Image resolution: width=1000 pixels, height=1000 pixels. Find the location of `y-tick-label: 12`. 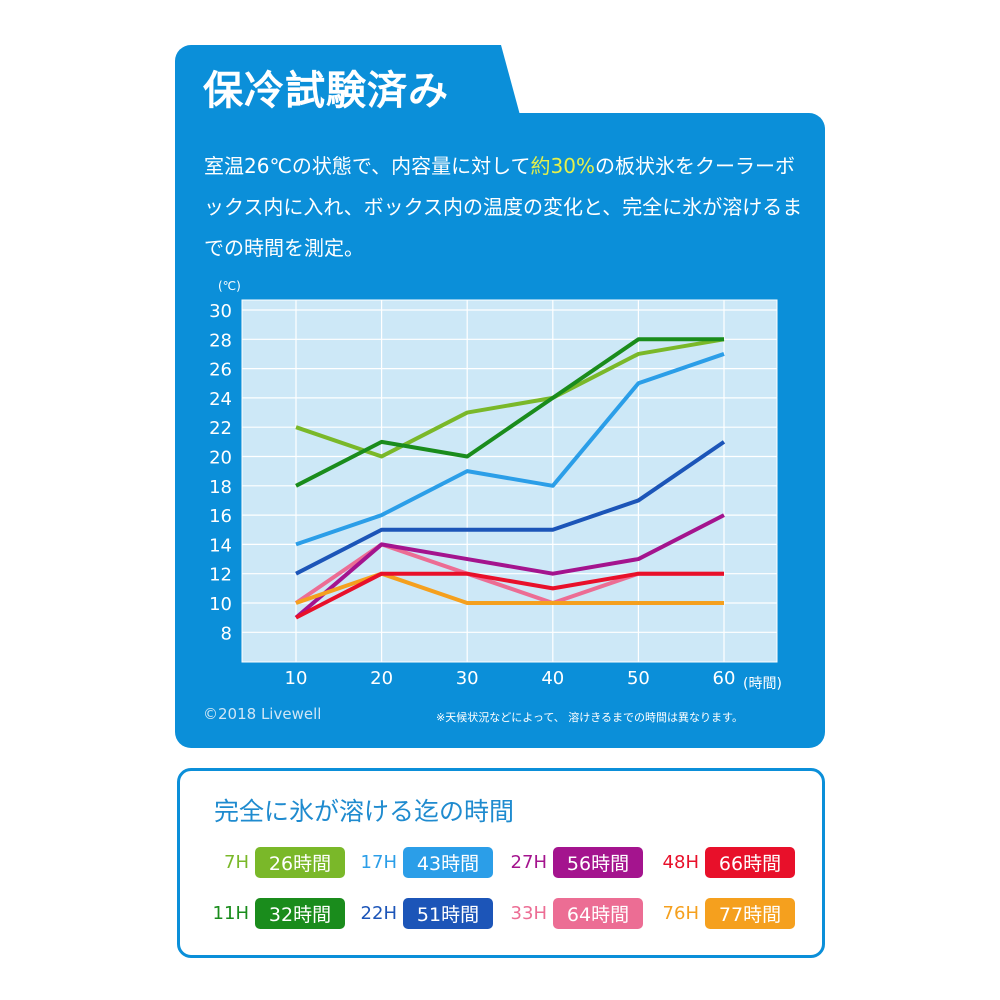

y-tick-label: 12 is located at coordinates (220, 575).